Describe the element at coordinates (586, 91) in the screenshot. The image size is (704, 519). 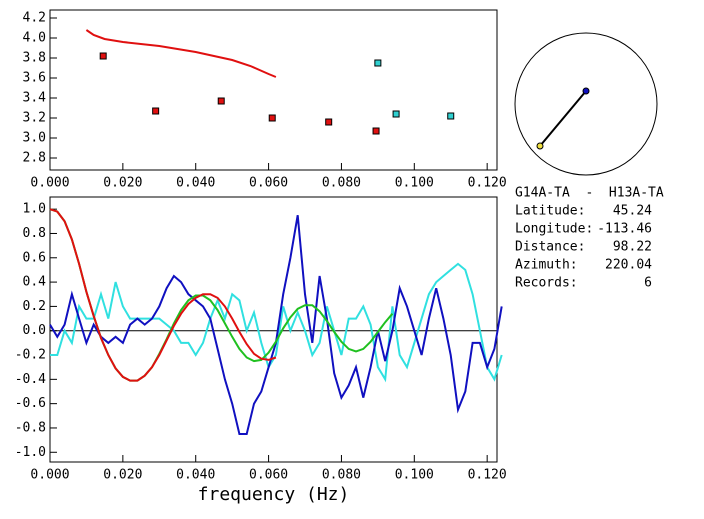
I see `station-marker` at that location.